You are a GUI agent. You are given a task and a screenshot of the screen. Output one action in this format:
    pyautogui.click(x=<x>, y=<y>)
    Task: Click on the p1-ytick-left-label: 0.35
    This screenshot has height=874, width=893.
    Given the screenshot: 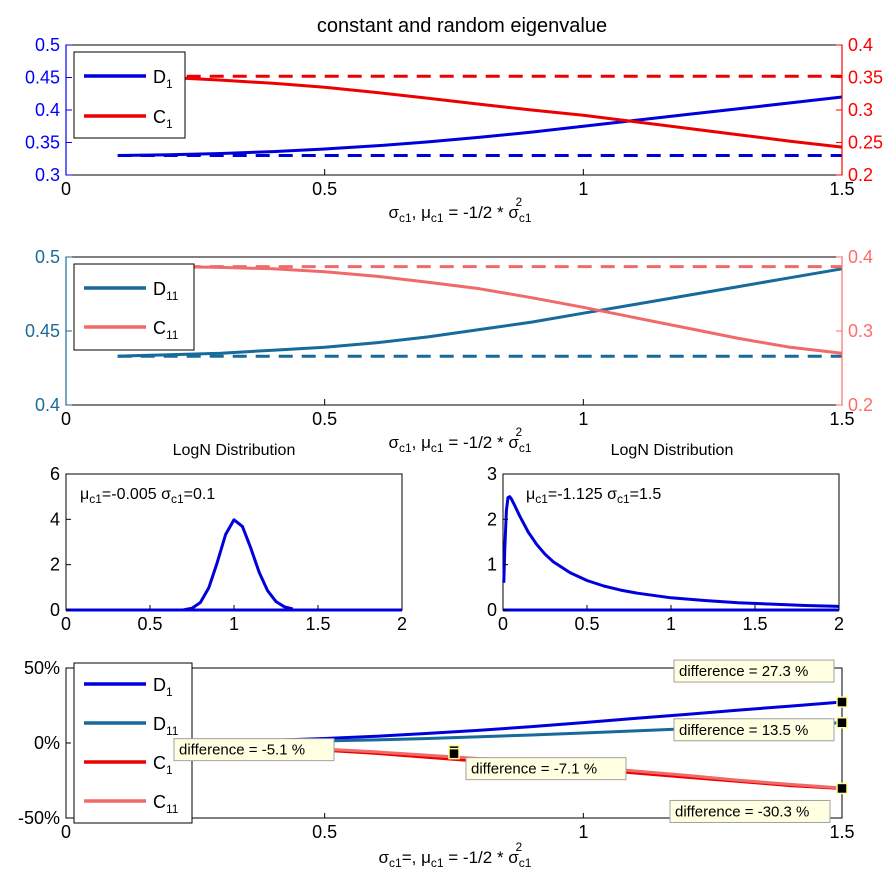 What is the action you would take?
    pyautogui.click(x=42, y=143)
    